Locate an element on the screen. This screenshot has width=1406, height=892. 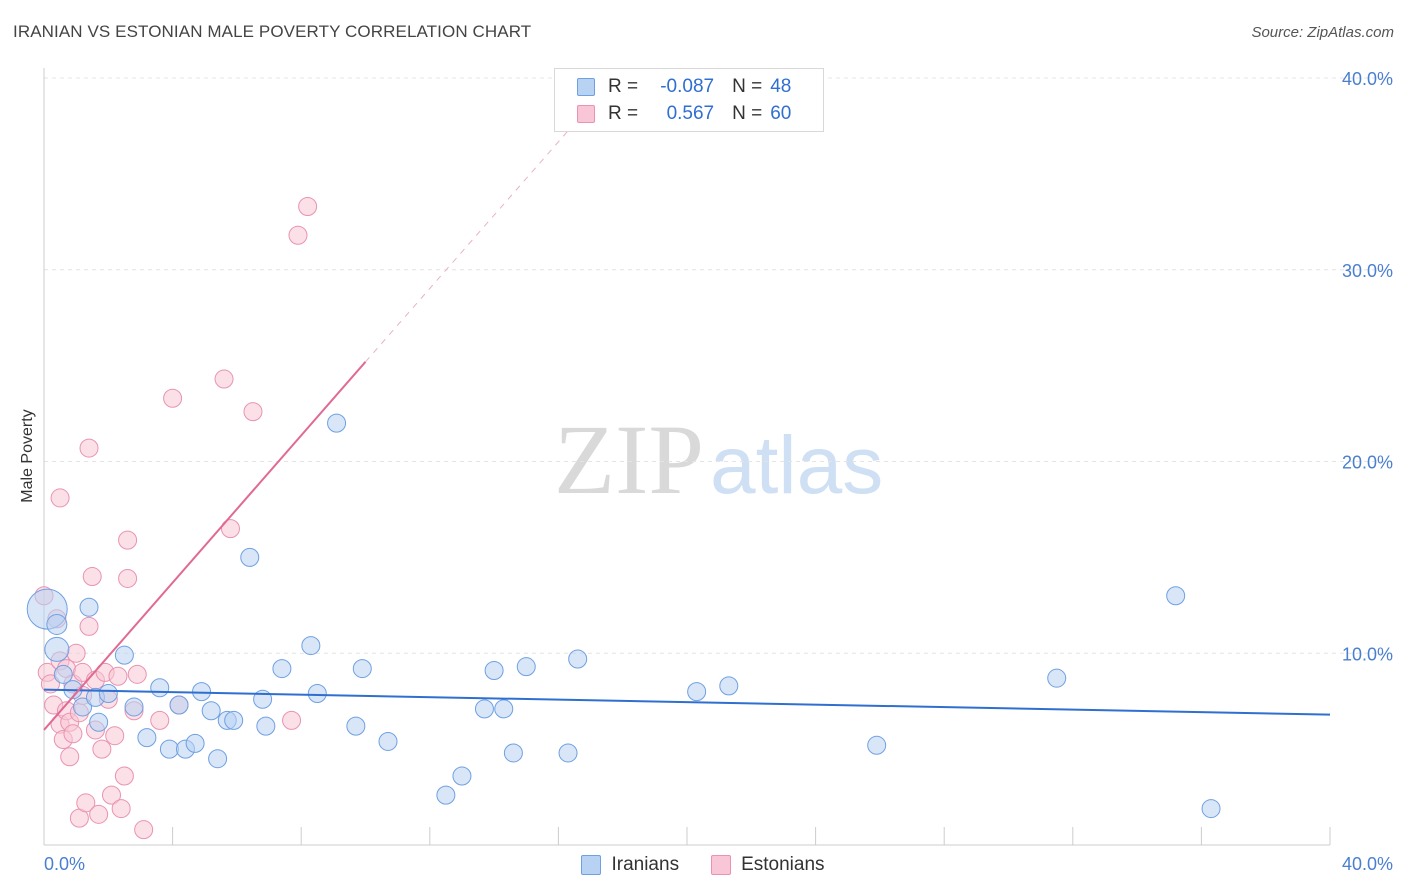
legend-item-iranians: Iranians is located at coordinates (630, 865).